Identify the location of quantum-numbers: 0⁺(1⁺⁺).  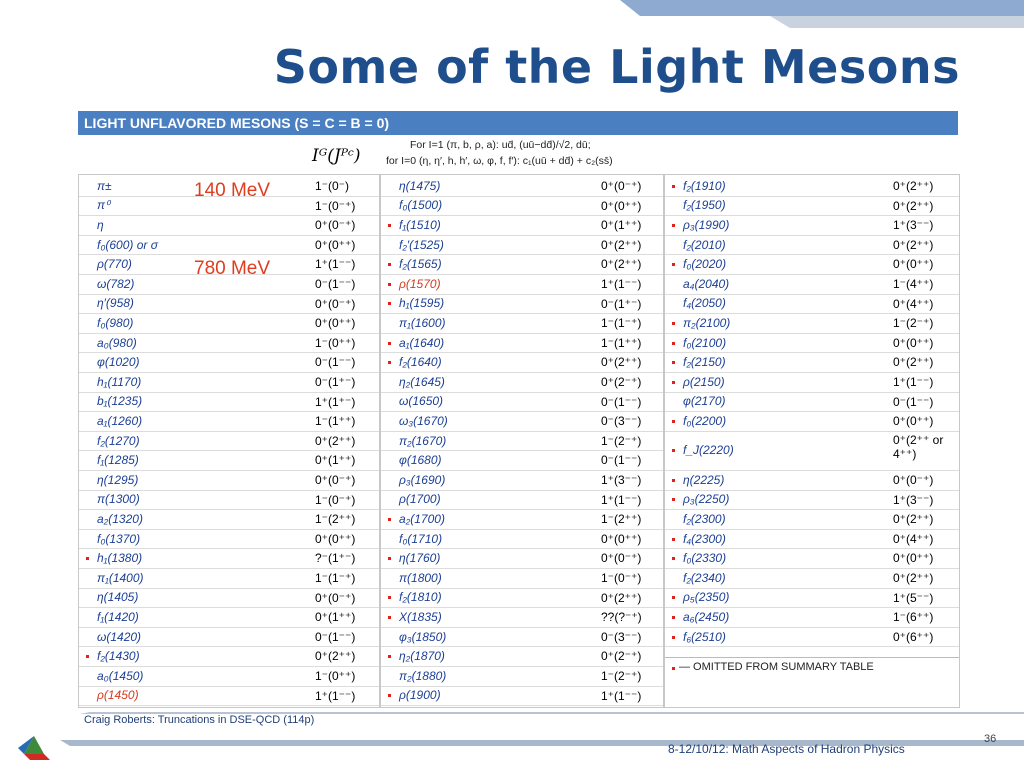
(335, 460).